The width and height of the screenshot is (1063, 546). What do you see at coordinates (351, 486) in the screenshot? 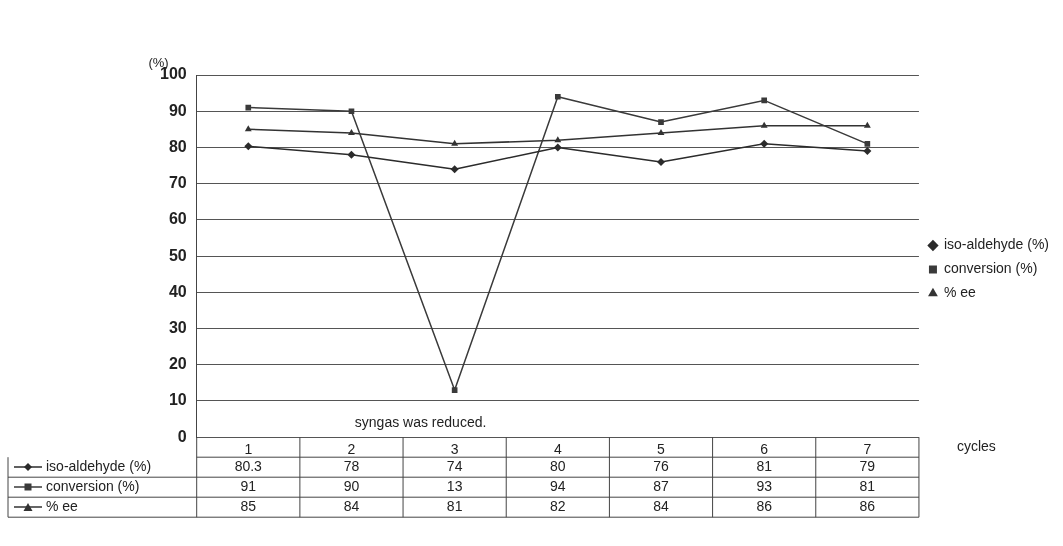
I see `data-label: 90` at bounding box center [351, 486].